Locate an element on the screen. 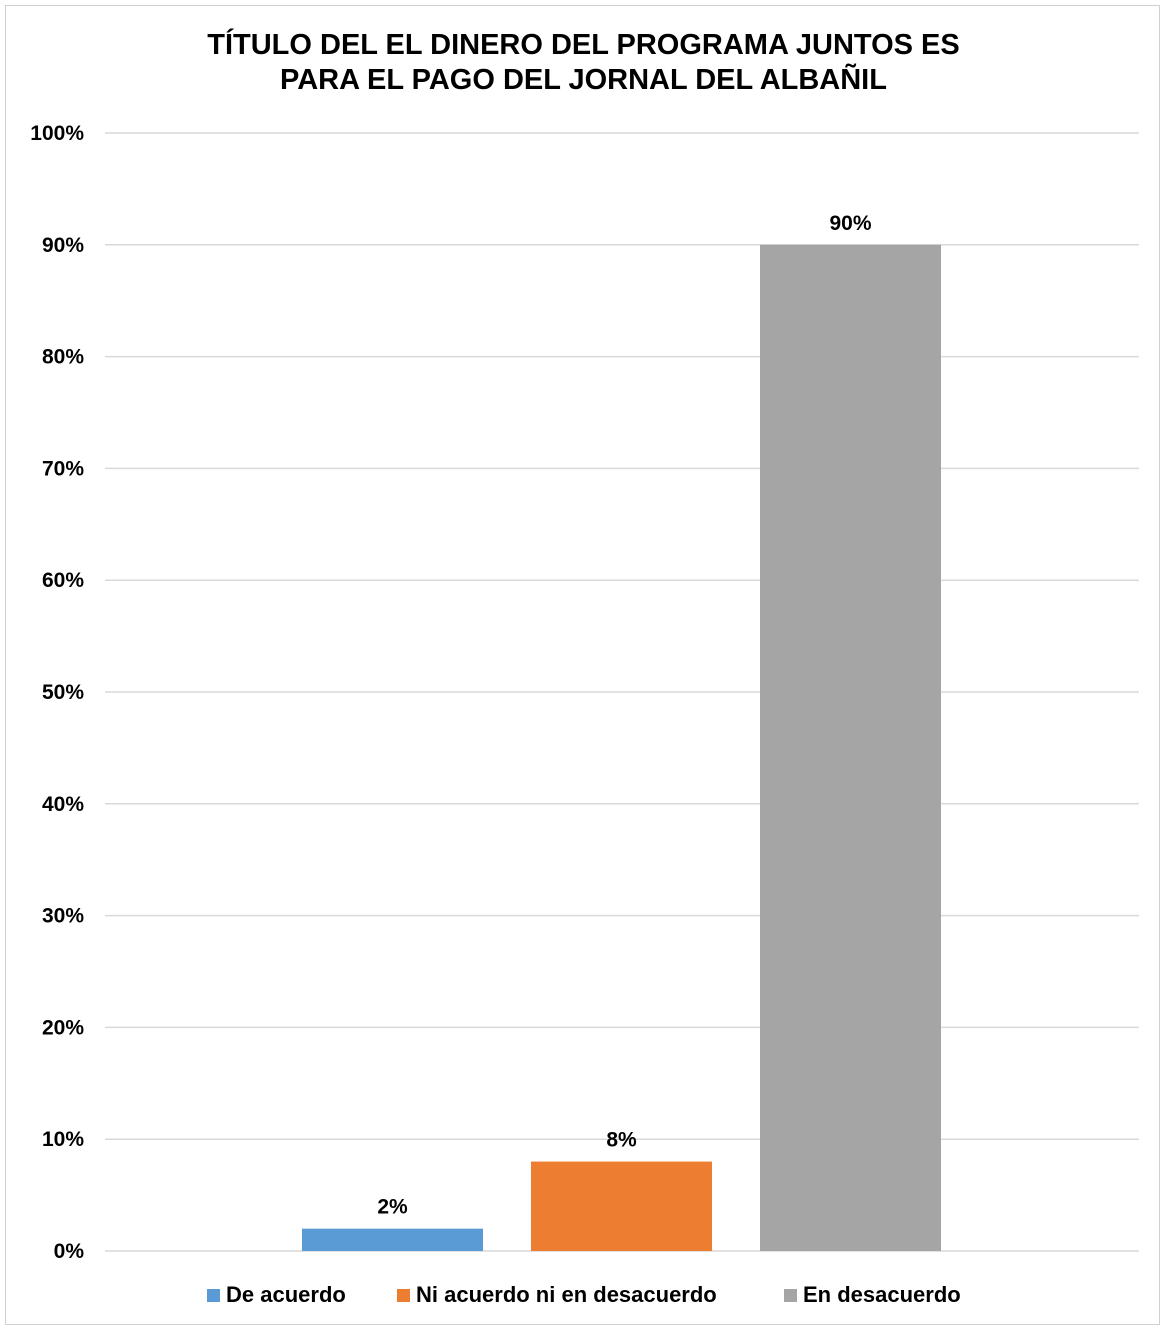  data-label: 8% is located at coordinates (621, 1140).